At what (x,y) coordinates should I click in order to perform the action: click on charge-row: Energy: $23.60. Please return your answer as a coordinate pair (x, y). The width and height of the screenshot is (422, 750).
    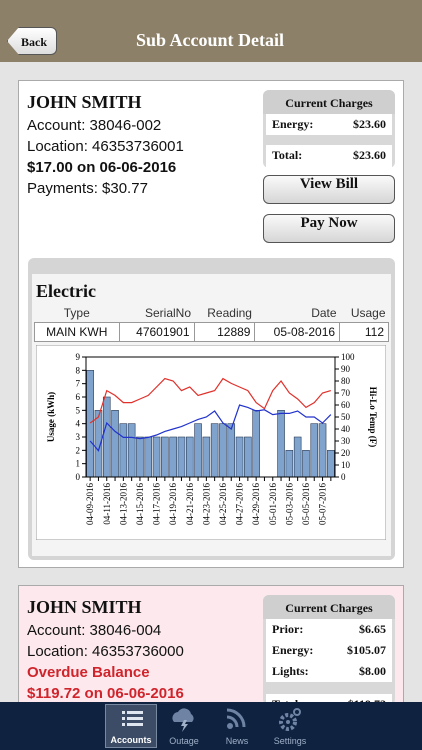
    Looking at the image, I should click on (329, 124).